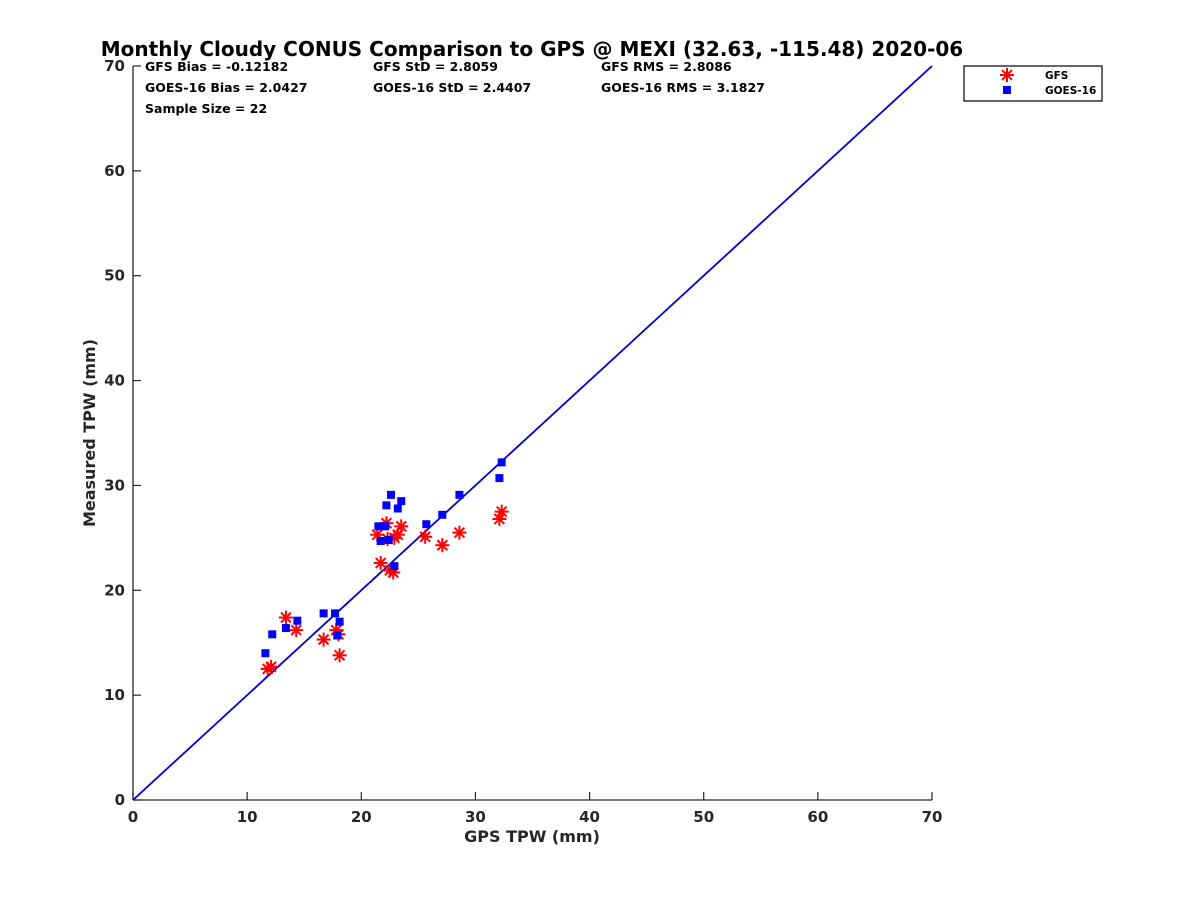 The height and width of the screenshot is (900, 1200). I want to click on stat-sample-size: Sample Size = 22, so click(206, 108).